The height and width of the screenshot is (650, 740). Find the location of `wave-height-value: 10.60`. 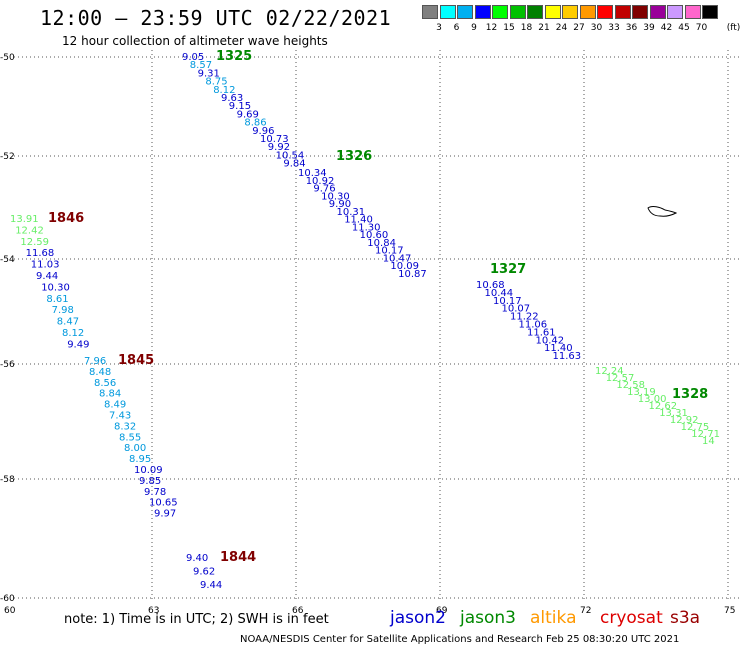

wave-height-value: 10.60 is located at coordinates (374, 235).